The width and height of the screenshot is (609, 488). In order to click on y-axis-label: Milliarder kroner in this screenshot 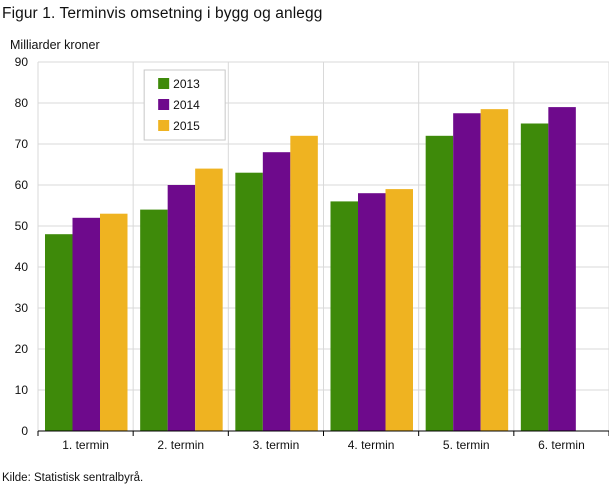, I will do `click(55, 45)`.